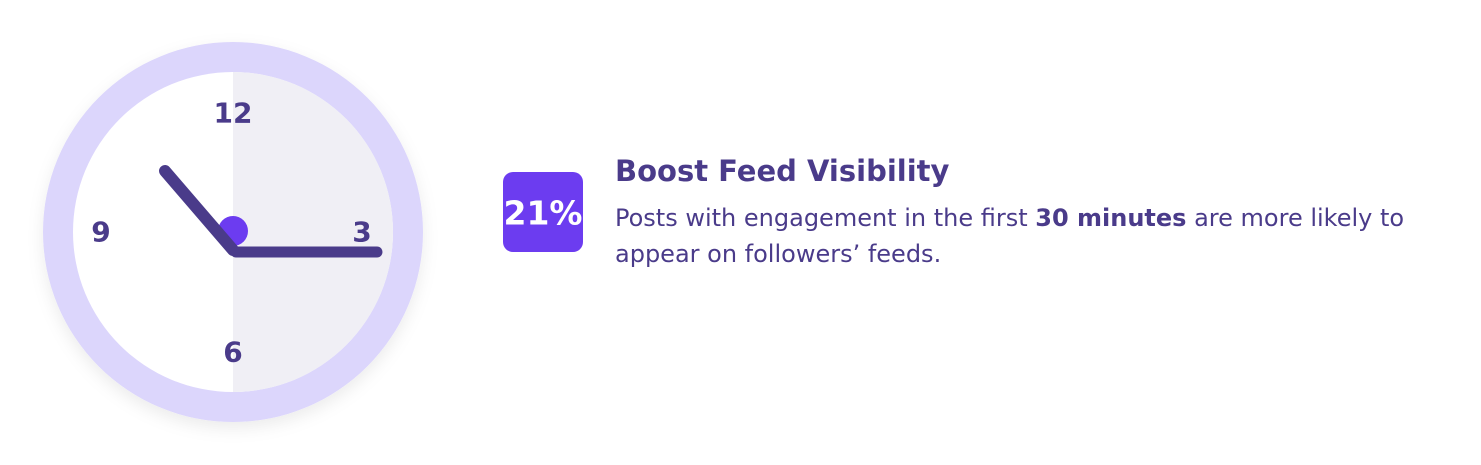 Image resolution: width=1481 pixels, height=465 pixels. Describe the element at coordinates (199, 210) in the screenshot. I see `hour-hand` at that location.